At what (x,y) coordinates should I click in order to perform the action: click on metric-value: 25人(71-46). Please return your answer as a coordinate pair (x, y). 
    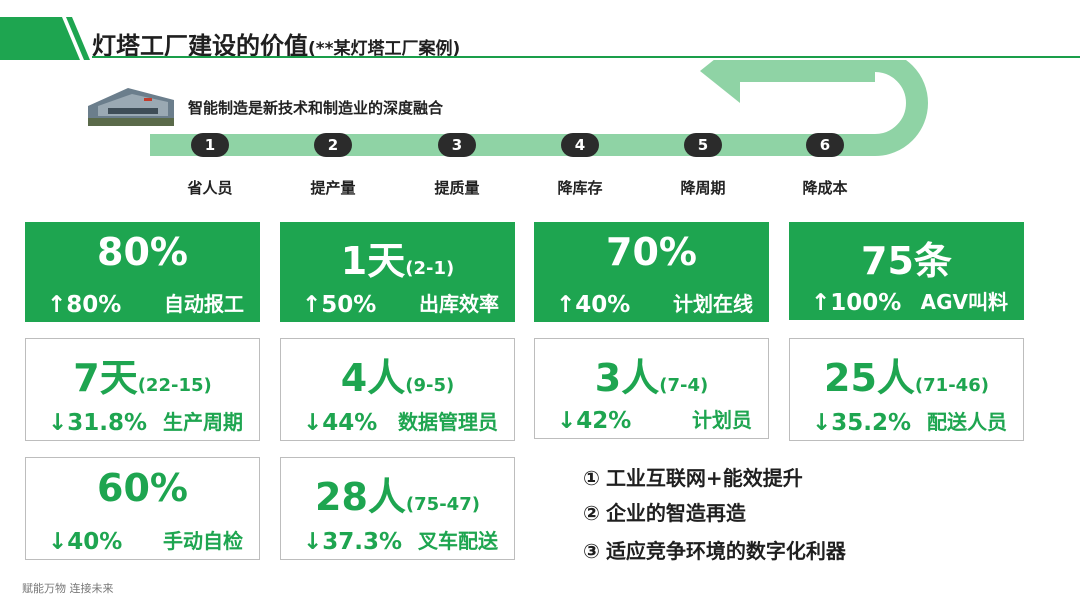
    Looking at the image, I should click on (906, 378).